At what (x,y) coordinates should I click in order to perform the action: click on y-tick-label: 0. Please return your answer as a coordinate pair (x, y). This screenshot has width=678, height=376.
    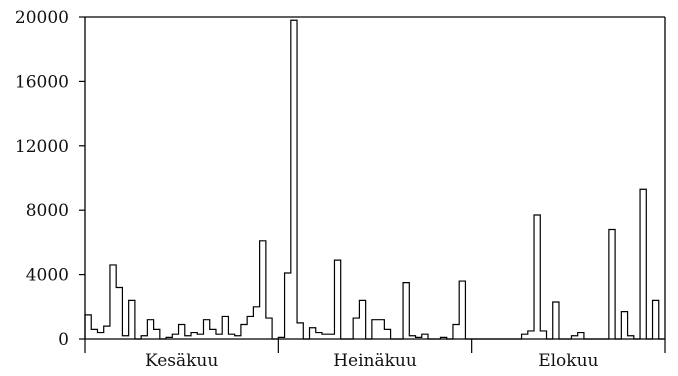
    Looking at the image, I should click on (63, 340).